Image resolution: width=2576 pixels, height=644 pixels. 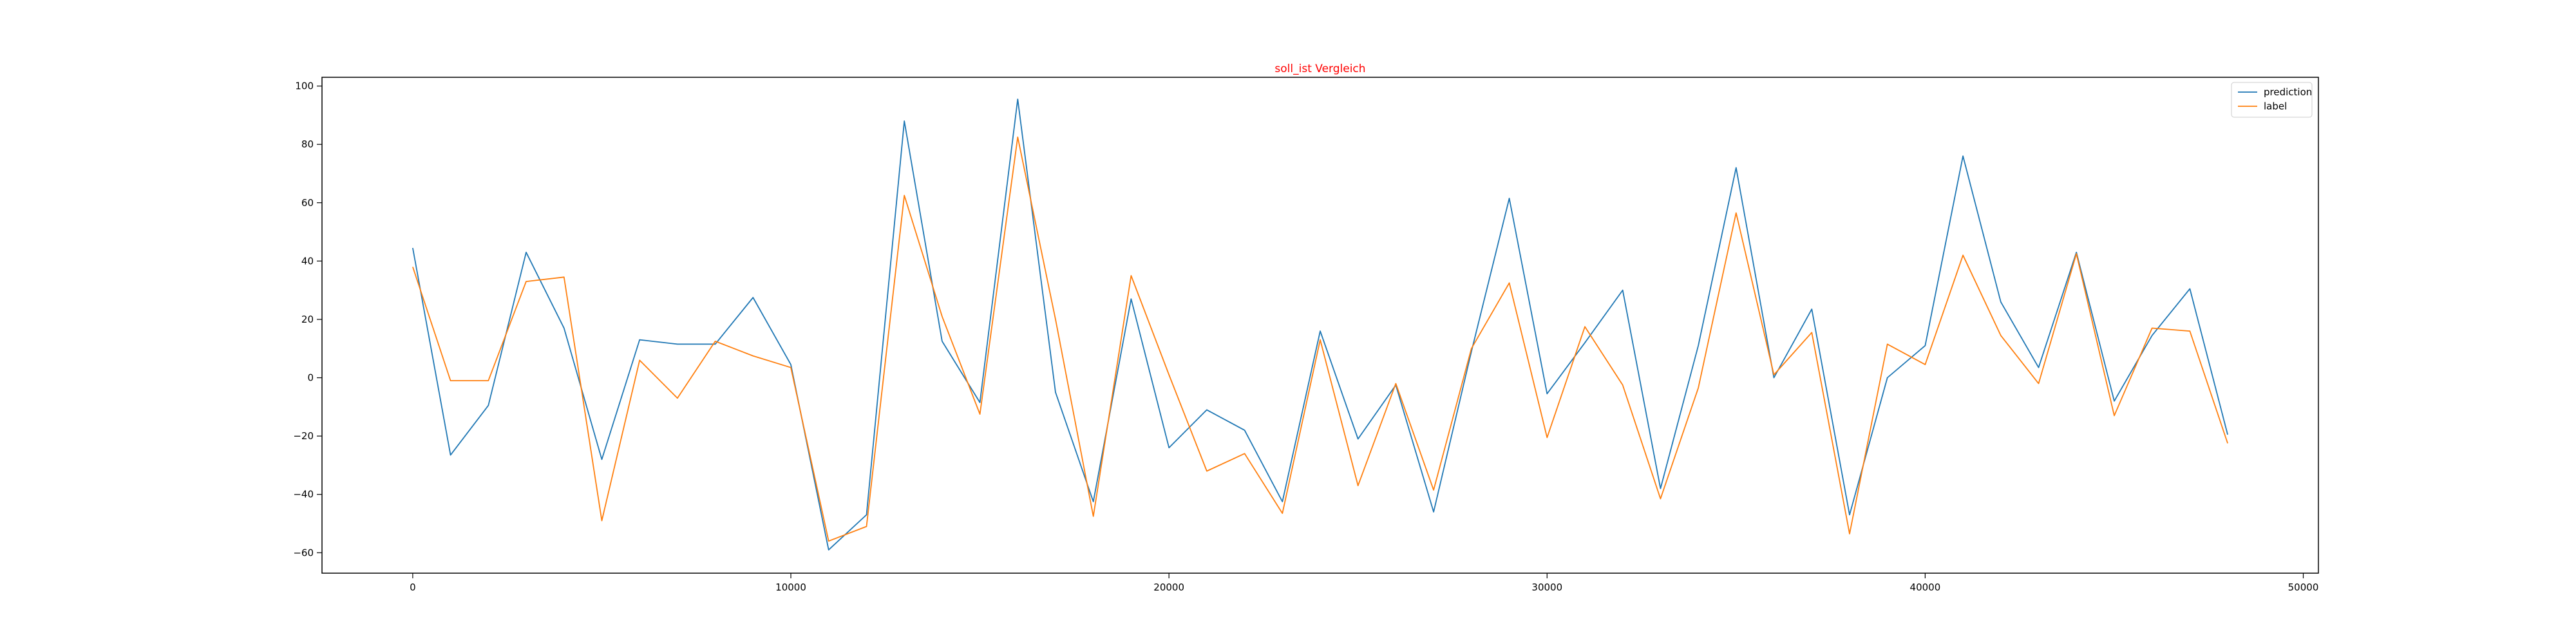 I want to click on legend-box, so click(x=2272, y=100).